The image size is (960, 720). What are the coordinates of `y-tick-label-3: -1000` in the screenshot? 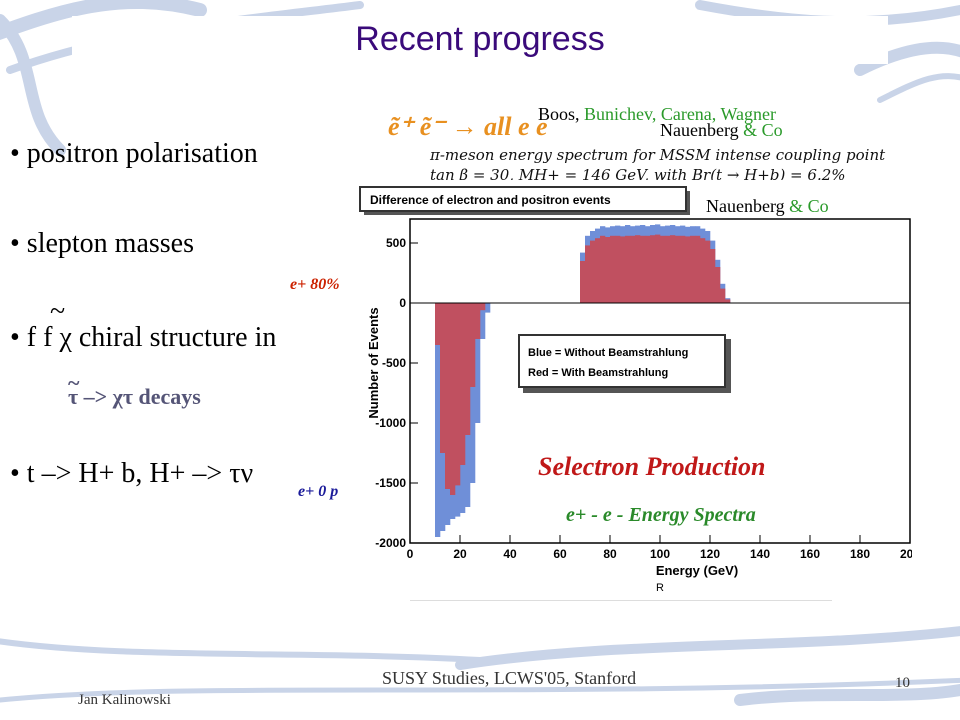 It's located at (390, 423).